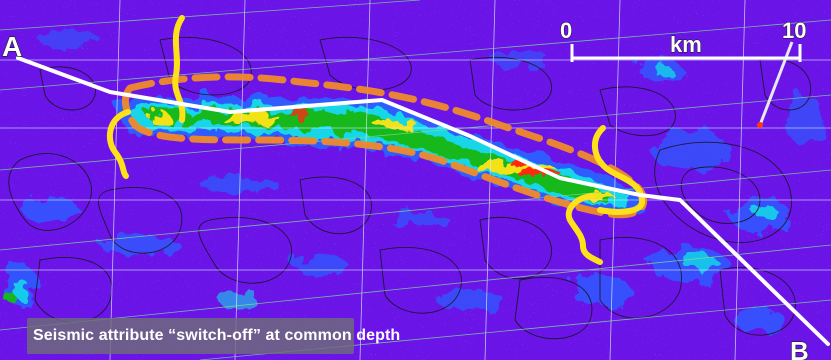 This screenshot has width=831, height=360. I want to click on well-marker, so click(775, 84).